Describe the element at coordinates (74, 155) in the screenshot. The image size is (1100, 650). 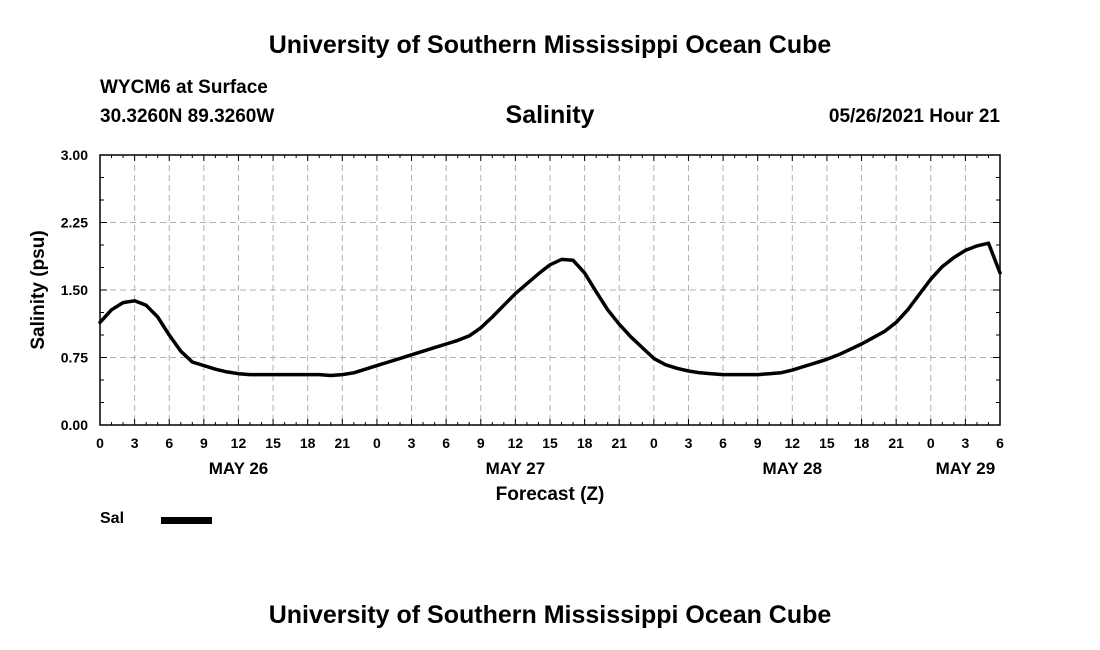
I see `y-tick-label: 3.00` at that location.